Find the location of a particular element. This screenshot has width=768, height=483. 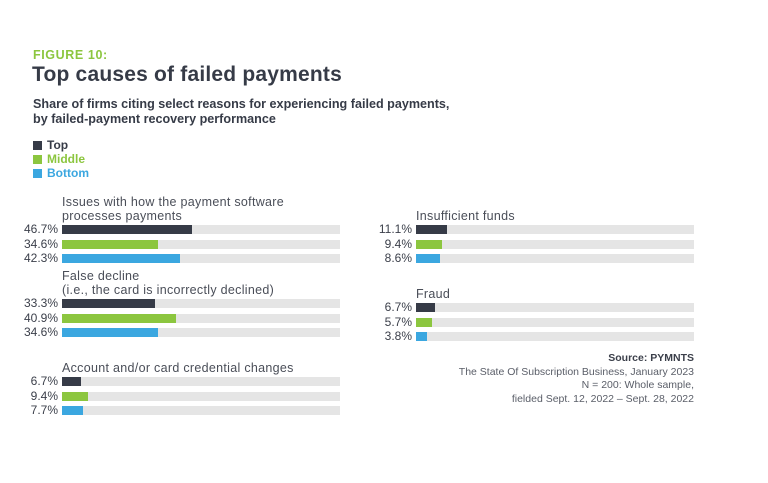

bar-row-top: 11.1% is located at coordinates (524, 230).